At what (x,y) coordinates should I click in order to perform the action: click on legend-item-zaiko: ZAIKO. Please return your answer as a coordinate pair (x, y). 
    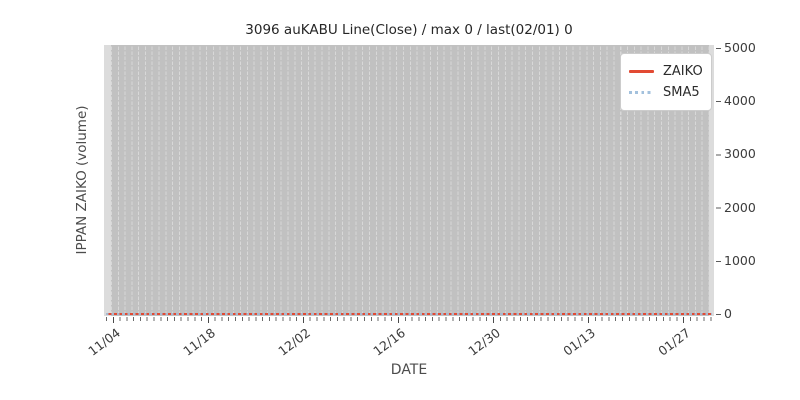
    Looking at the image, I should click on (666, 71).